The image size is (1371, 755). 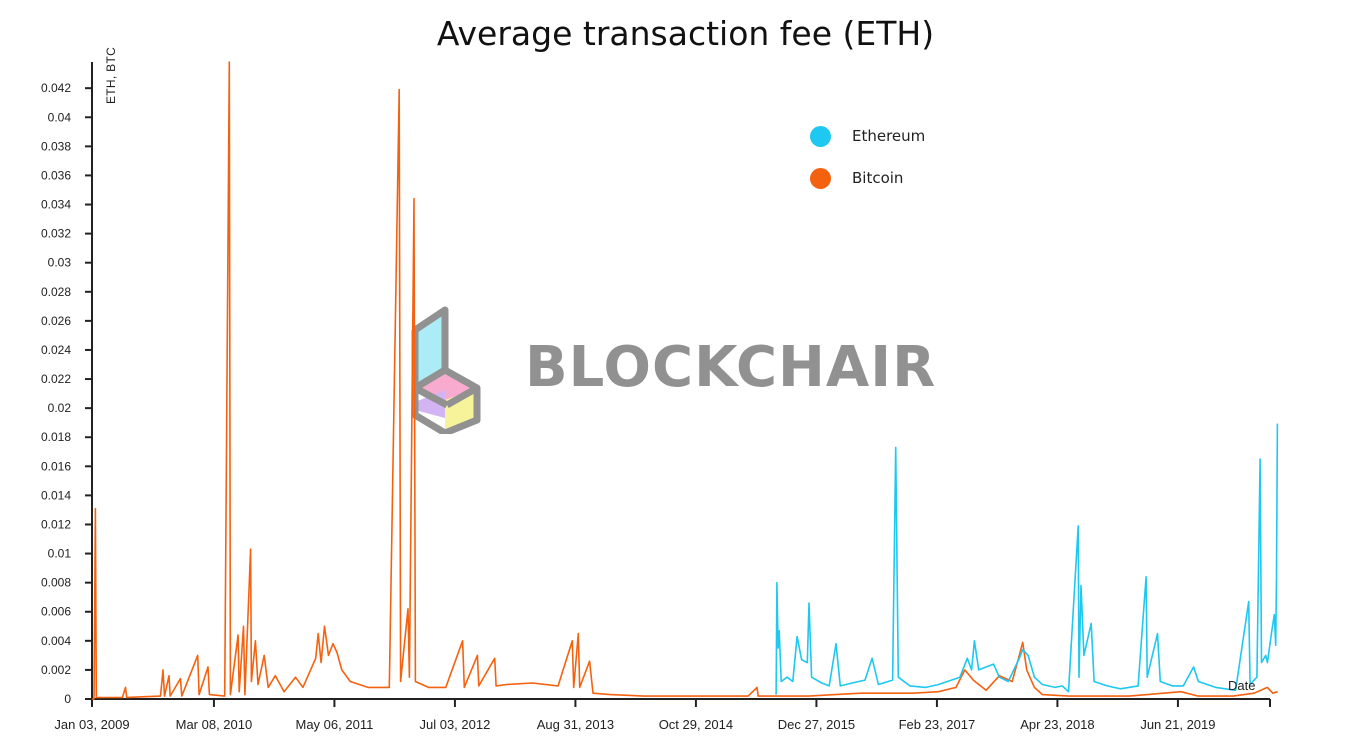 What do you see at coordinates (878, 178) in the screenshot?
I see `legend-label-bitcoin: Bitcoin` at bounding box center [878, 178].